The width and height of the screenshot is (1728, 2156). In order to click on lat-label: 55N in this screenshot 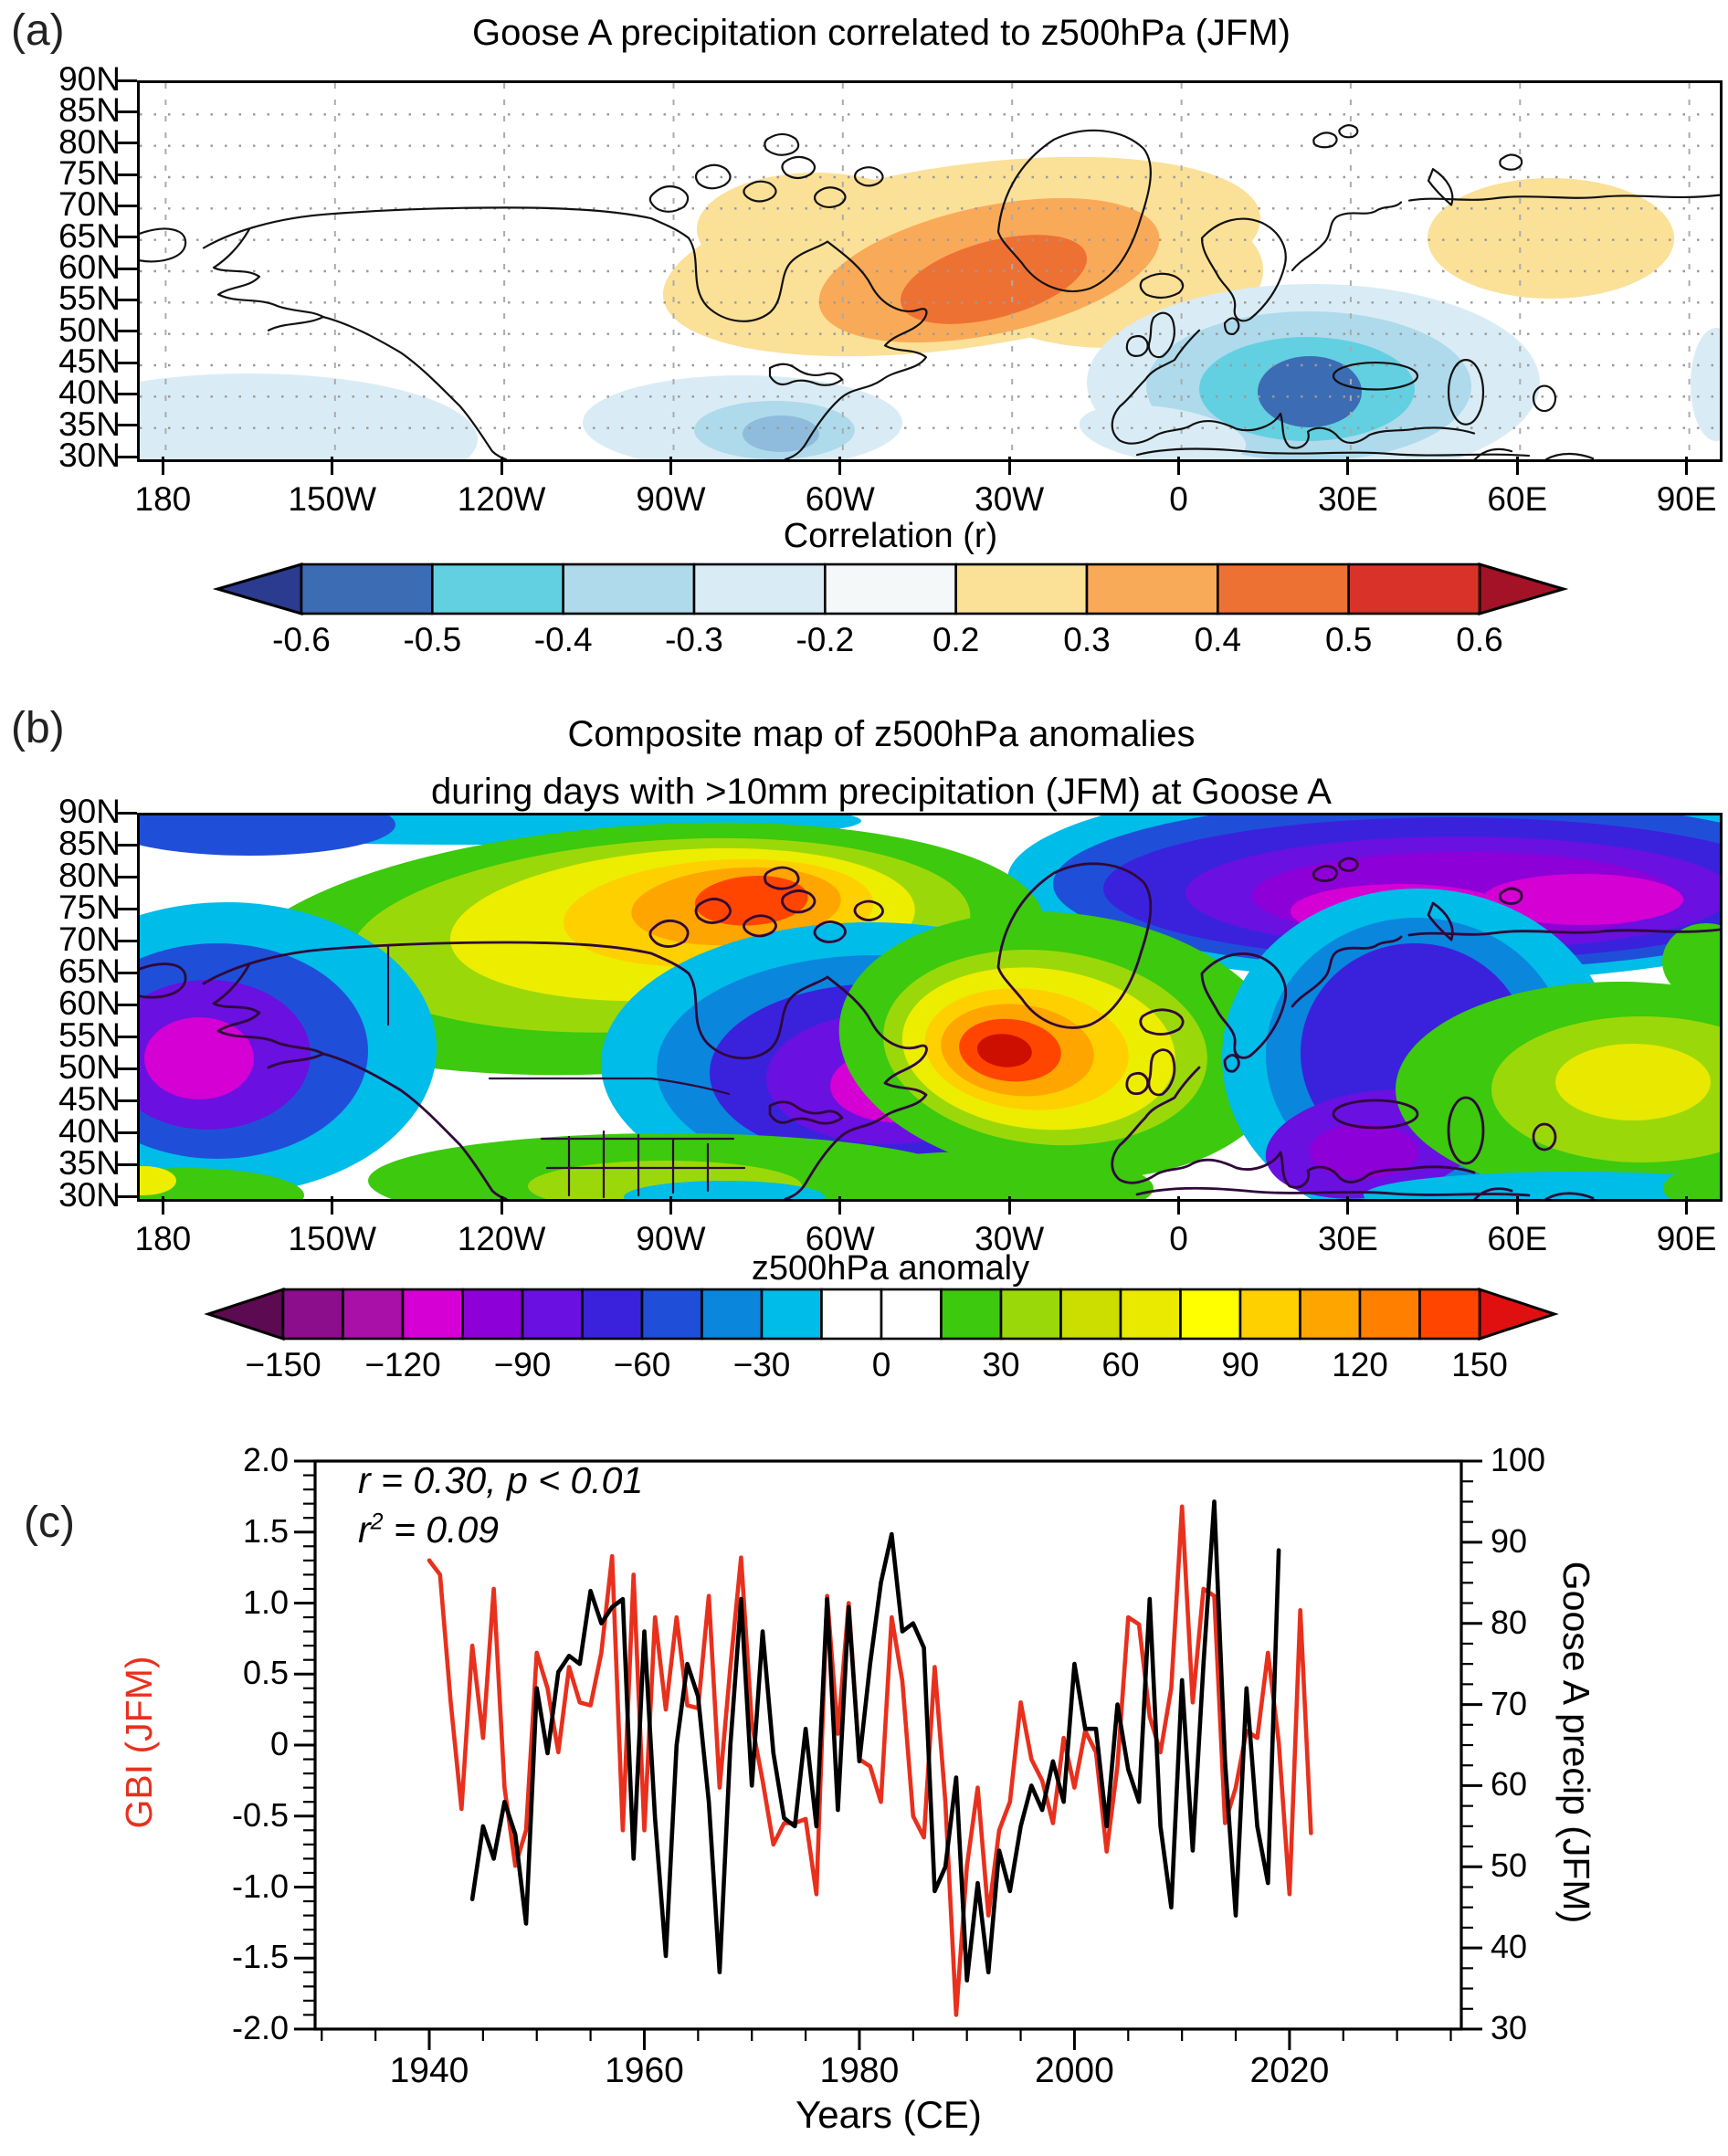, I will do `click(89, 298)`.